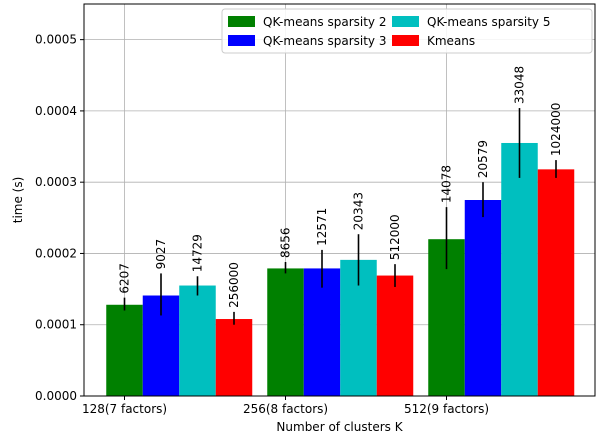 The image size is (601, 440). I want to click on bar-value-label: 14078, so click(447, 184).